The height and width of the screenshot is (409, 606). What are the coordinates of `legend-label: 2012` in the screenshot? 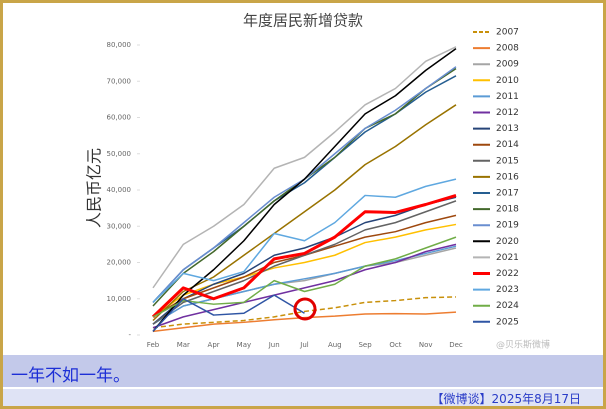 It's located at (507, 113).